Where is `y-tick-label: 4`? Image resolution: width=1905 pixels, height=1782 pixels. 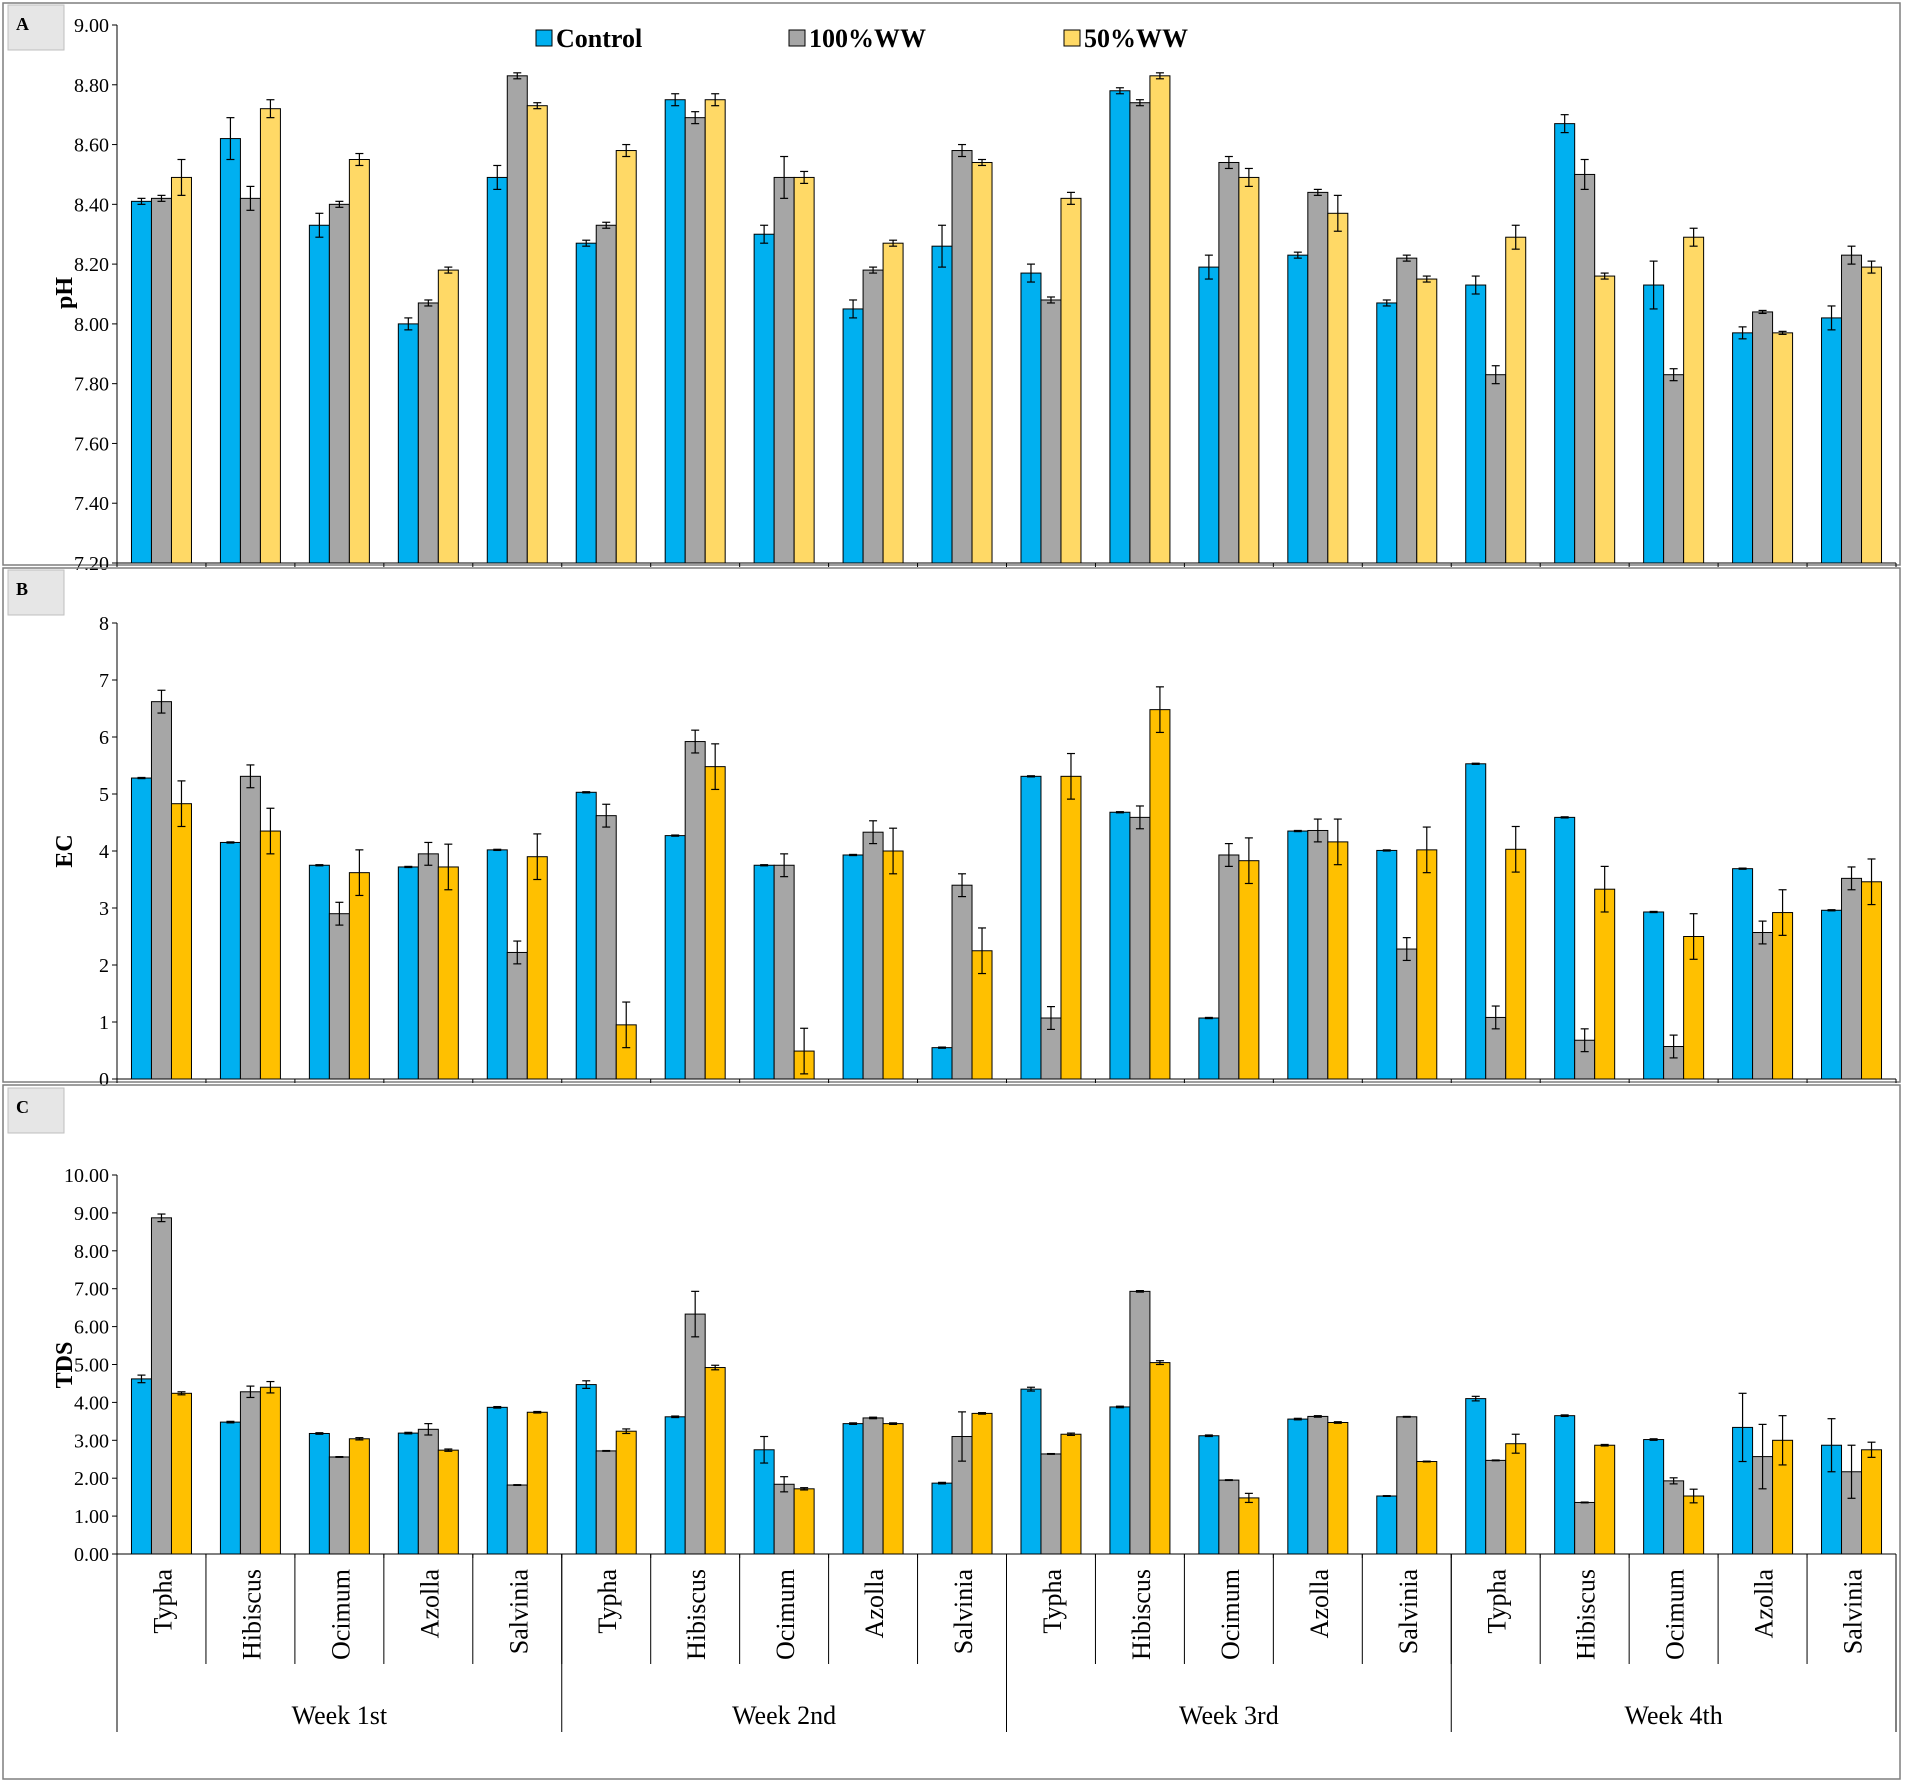
y-tick-label: 4 is located at coordinates (104, 852).